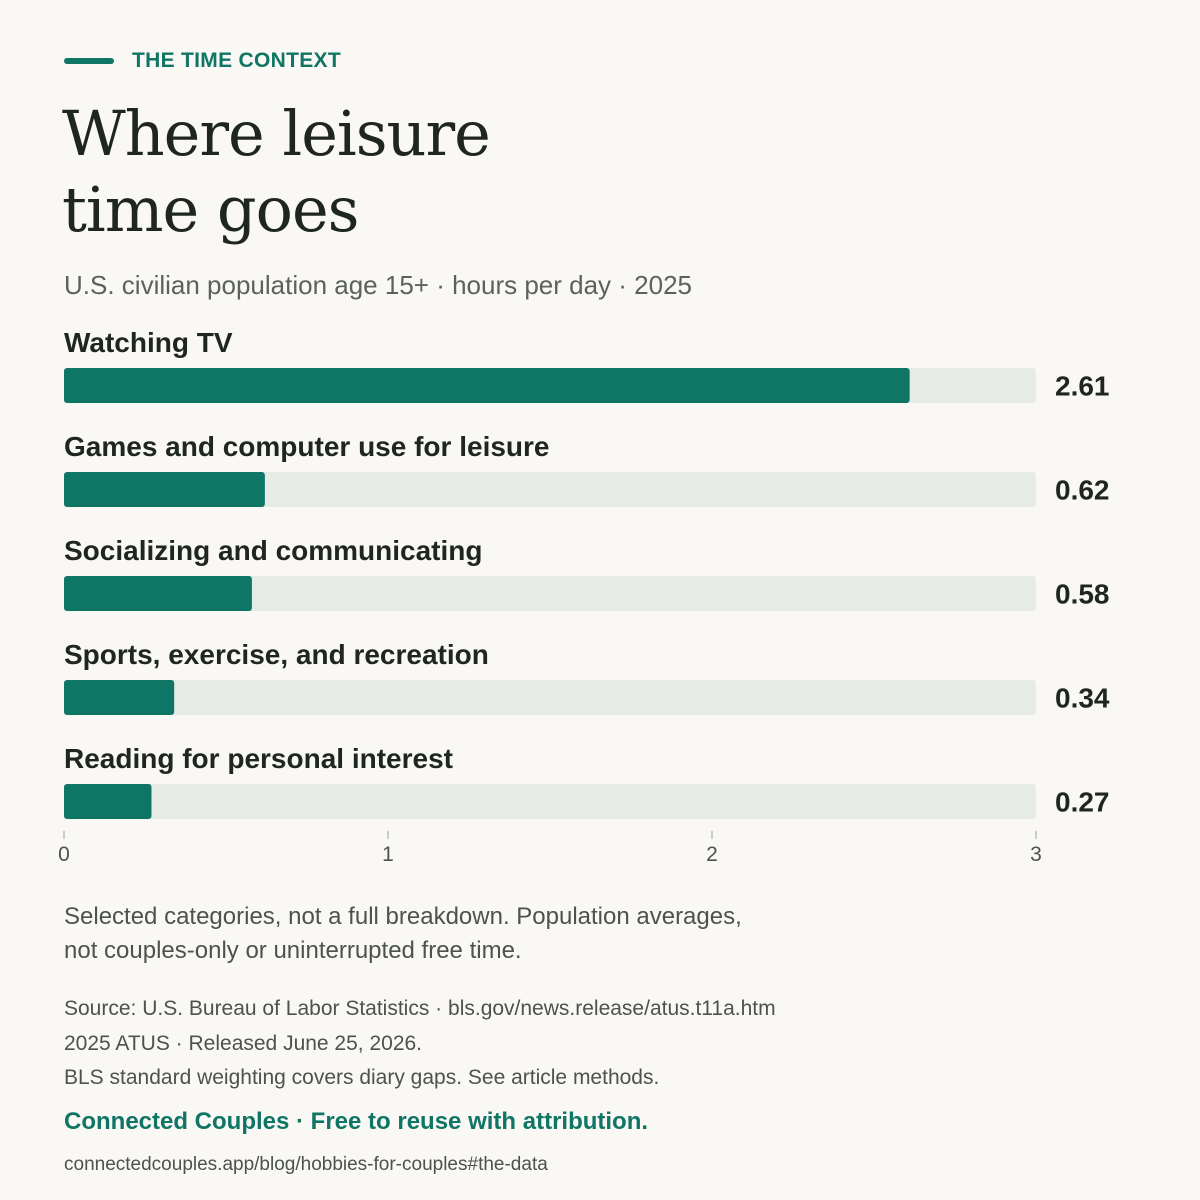 Image resolution: width=1200 pixels, height=1200 pixels. Describe the element at coordinates (236, 60) in the screenshot. I see `eyebrow-text: THE TIME CONTEXT` at that location.